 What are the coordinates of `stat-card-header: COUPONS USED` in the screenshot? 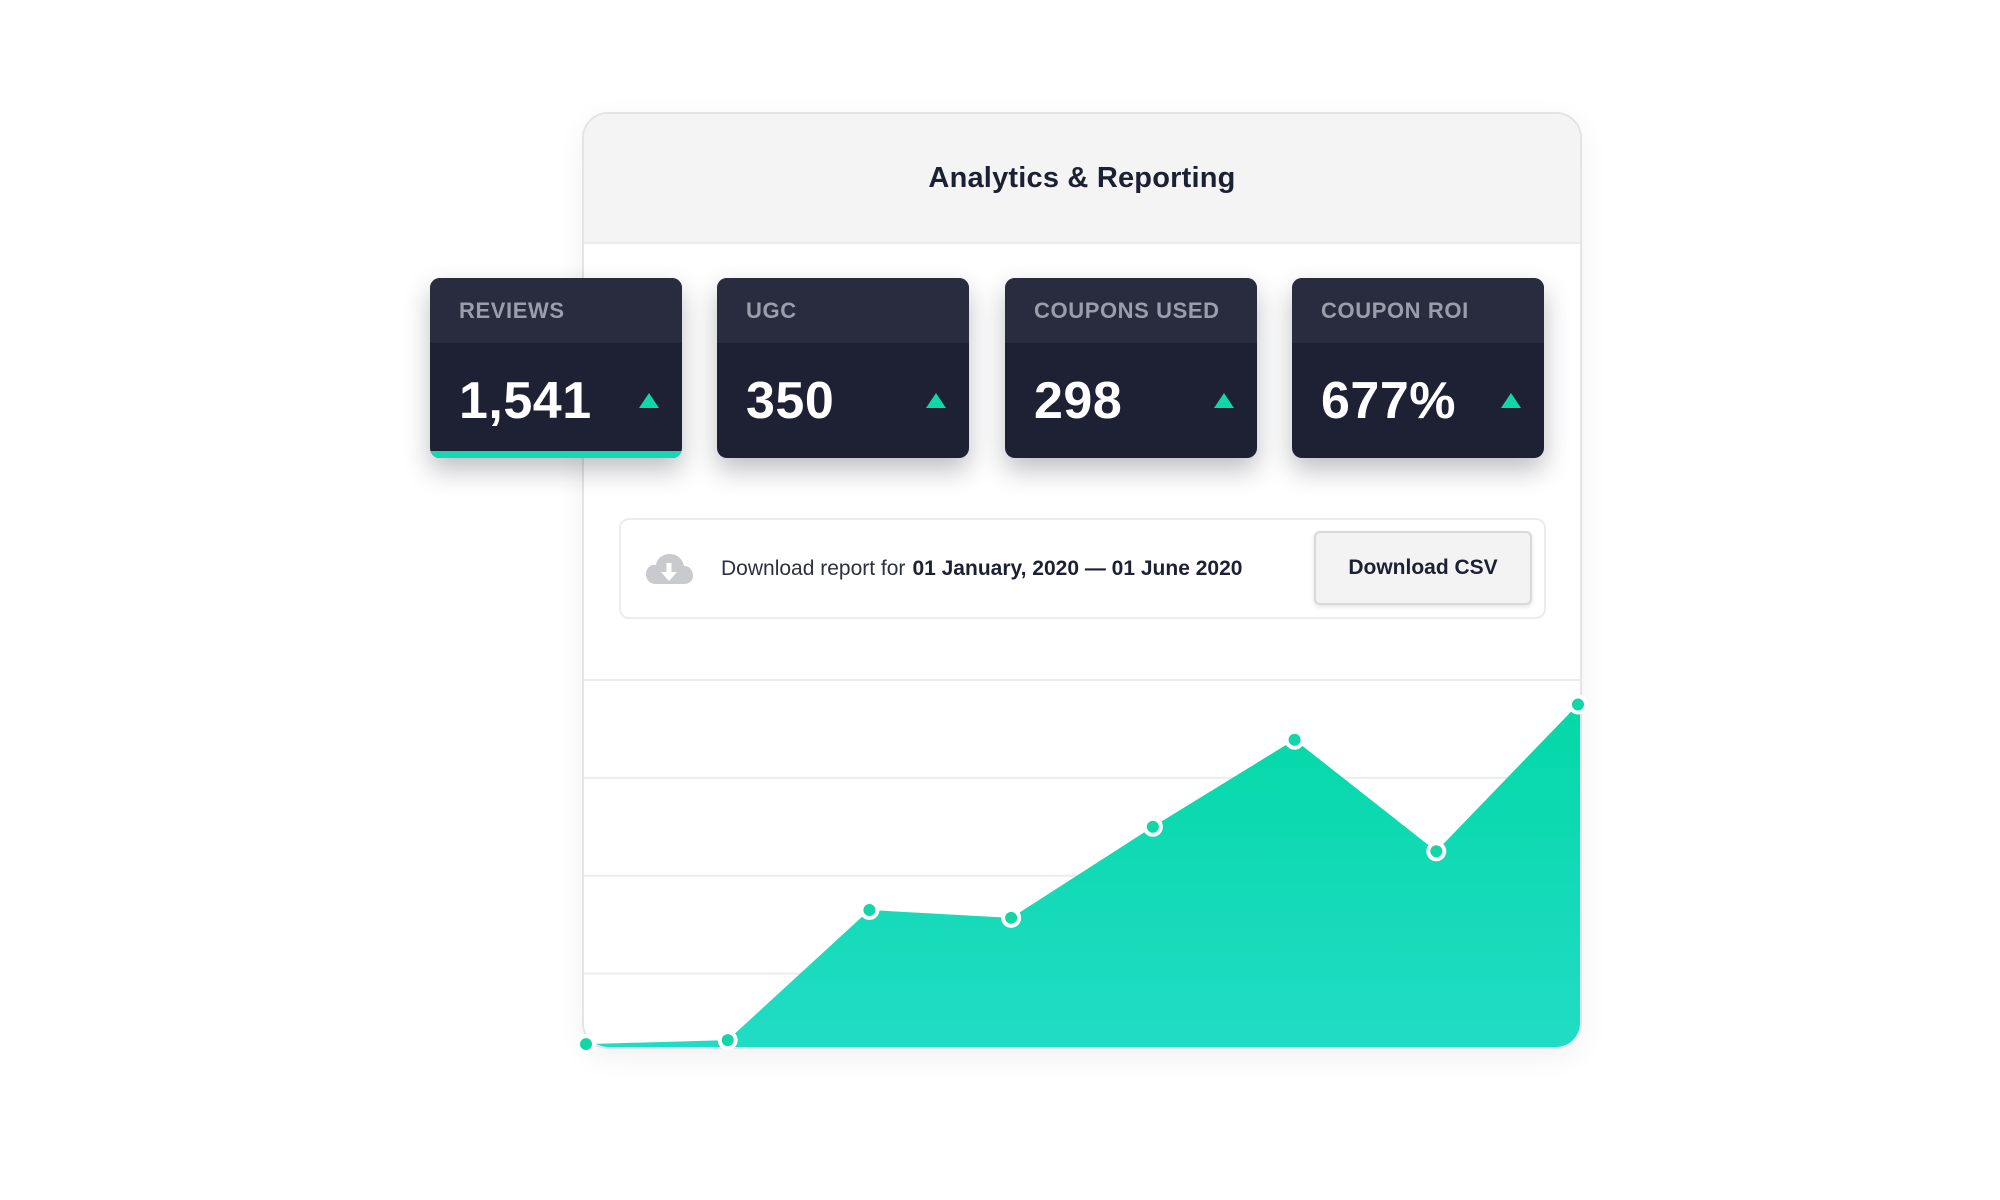 It's located at (1131, 310).